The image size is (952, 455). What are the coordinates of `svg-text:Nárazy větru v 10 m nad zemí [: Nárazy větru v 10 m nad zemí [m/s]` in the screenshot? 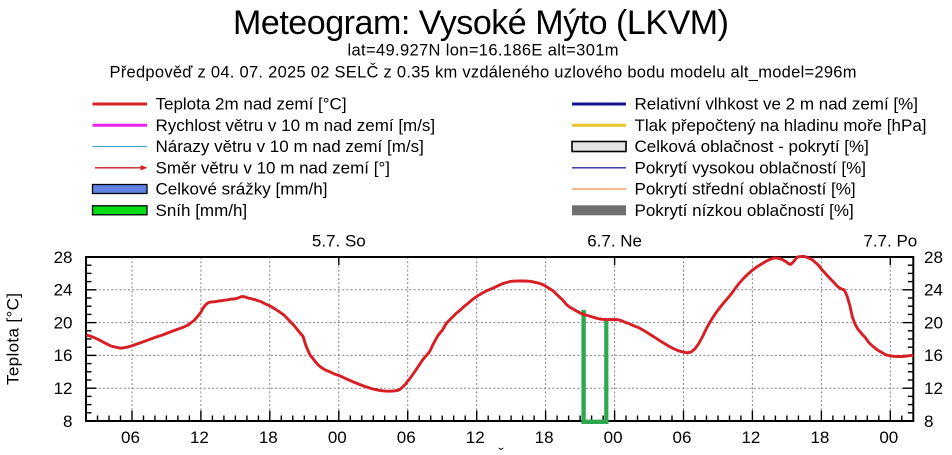 It's located at (290, 146).